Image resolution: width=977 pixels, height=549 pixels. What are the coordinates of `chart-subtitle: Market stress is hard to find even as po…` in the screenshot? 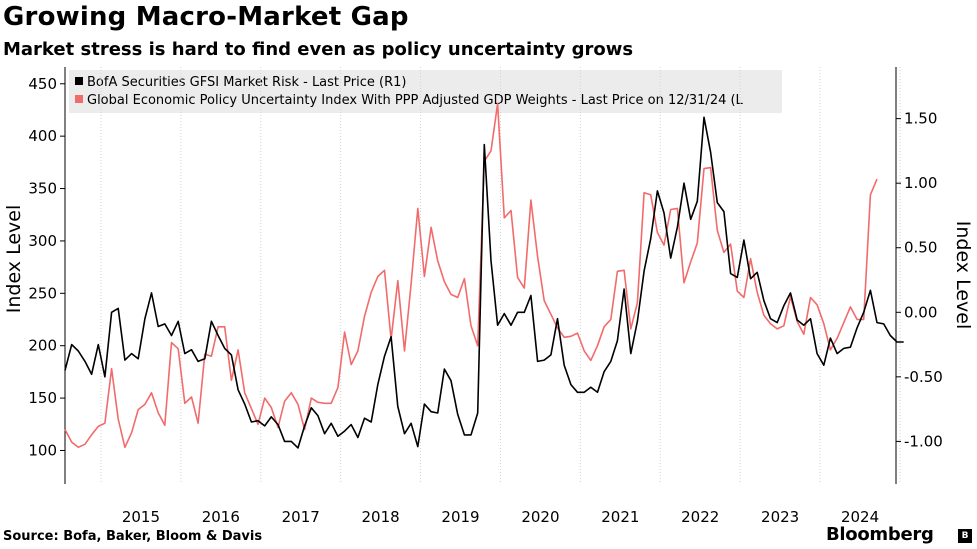 It's located at (318, 49).